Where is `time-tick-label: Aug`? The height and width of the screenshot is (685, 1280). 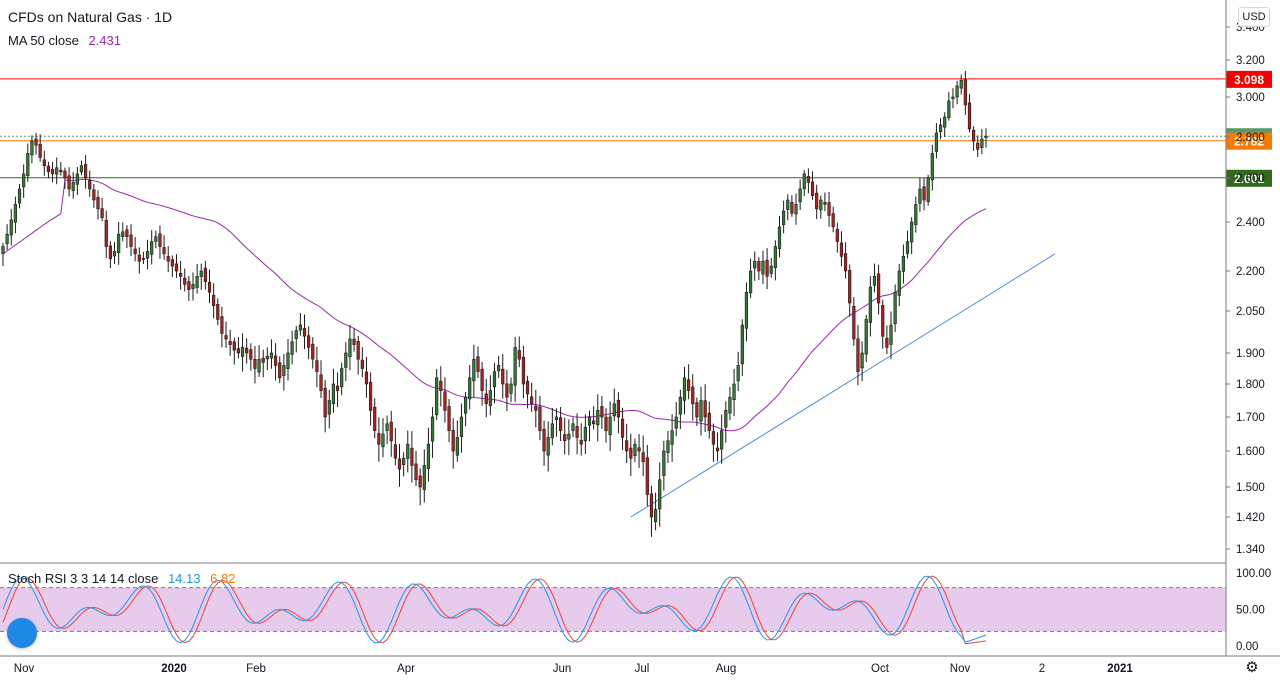
time-tick-label: Aug is located at coordinates (726, 669).